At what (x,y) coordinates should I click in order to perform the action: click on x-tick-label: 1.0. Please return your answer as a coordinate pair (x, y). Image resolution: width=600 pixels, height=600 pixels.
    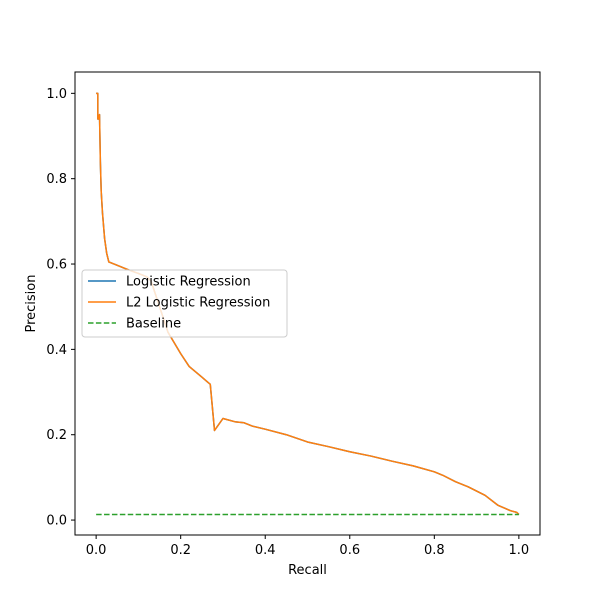
    Looking at the image, I should click on (519, 550).